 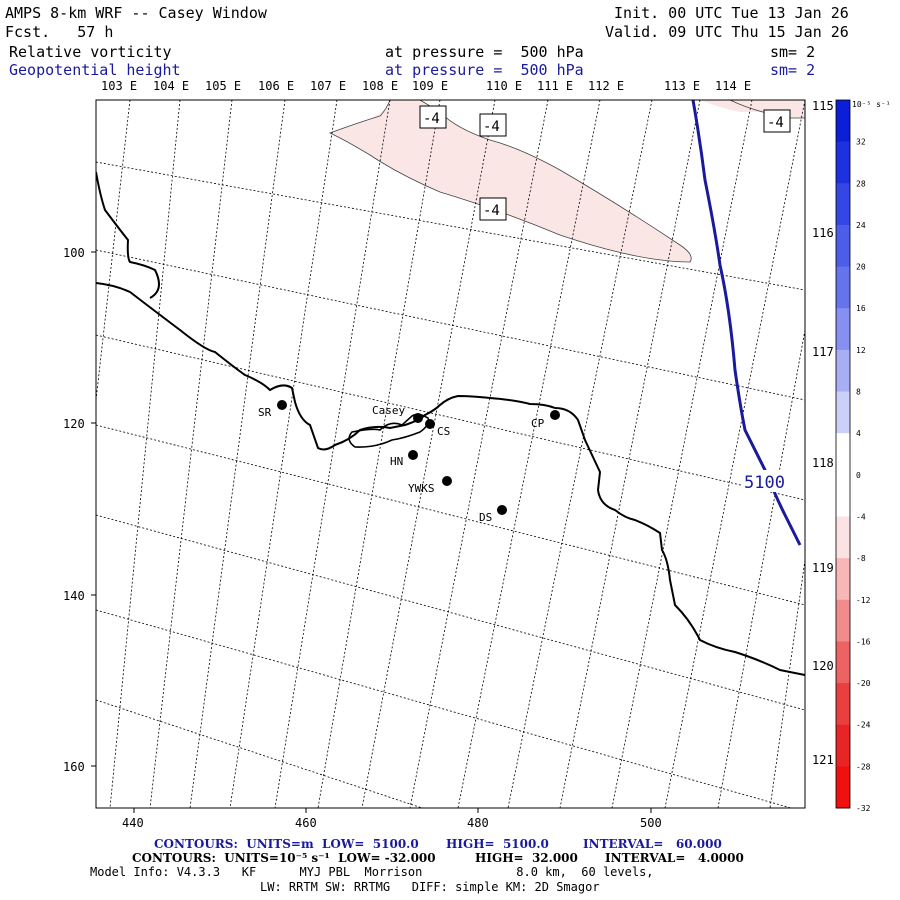 I want to click on colorbar-label: -32, so click(x=863, y=808).